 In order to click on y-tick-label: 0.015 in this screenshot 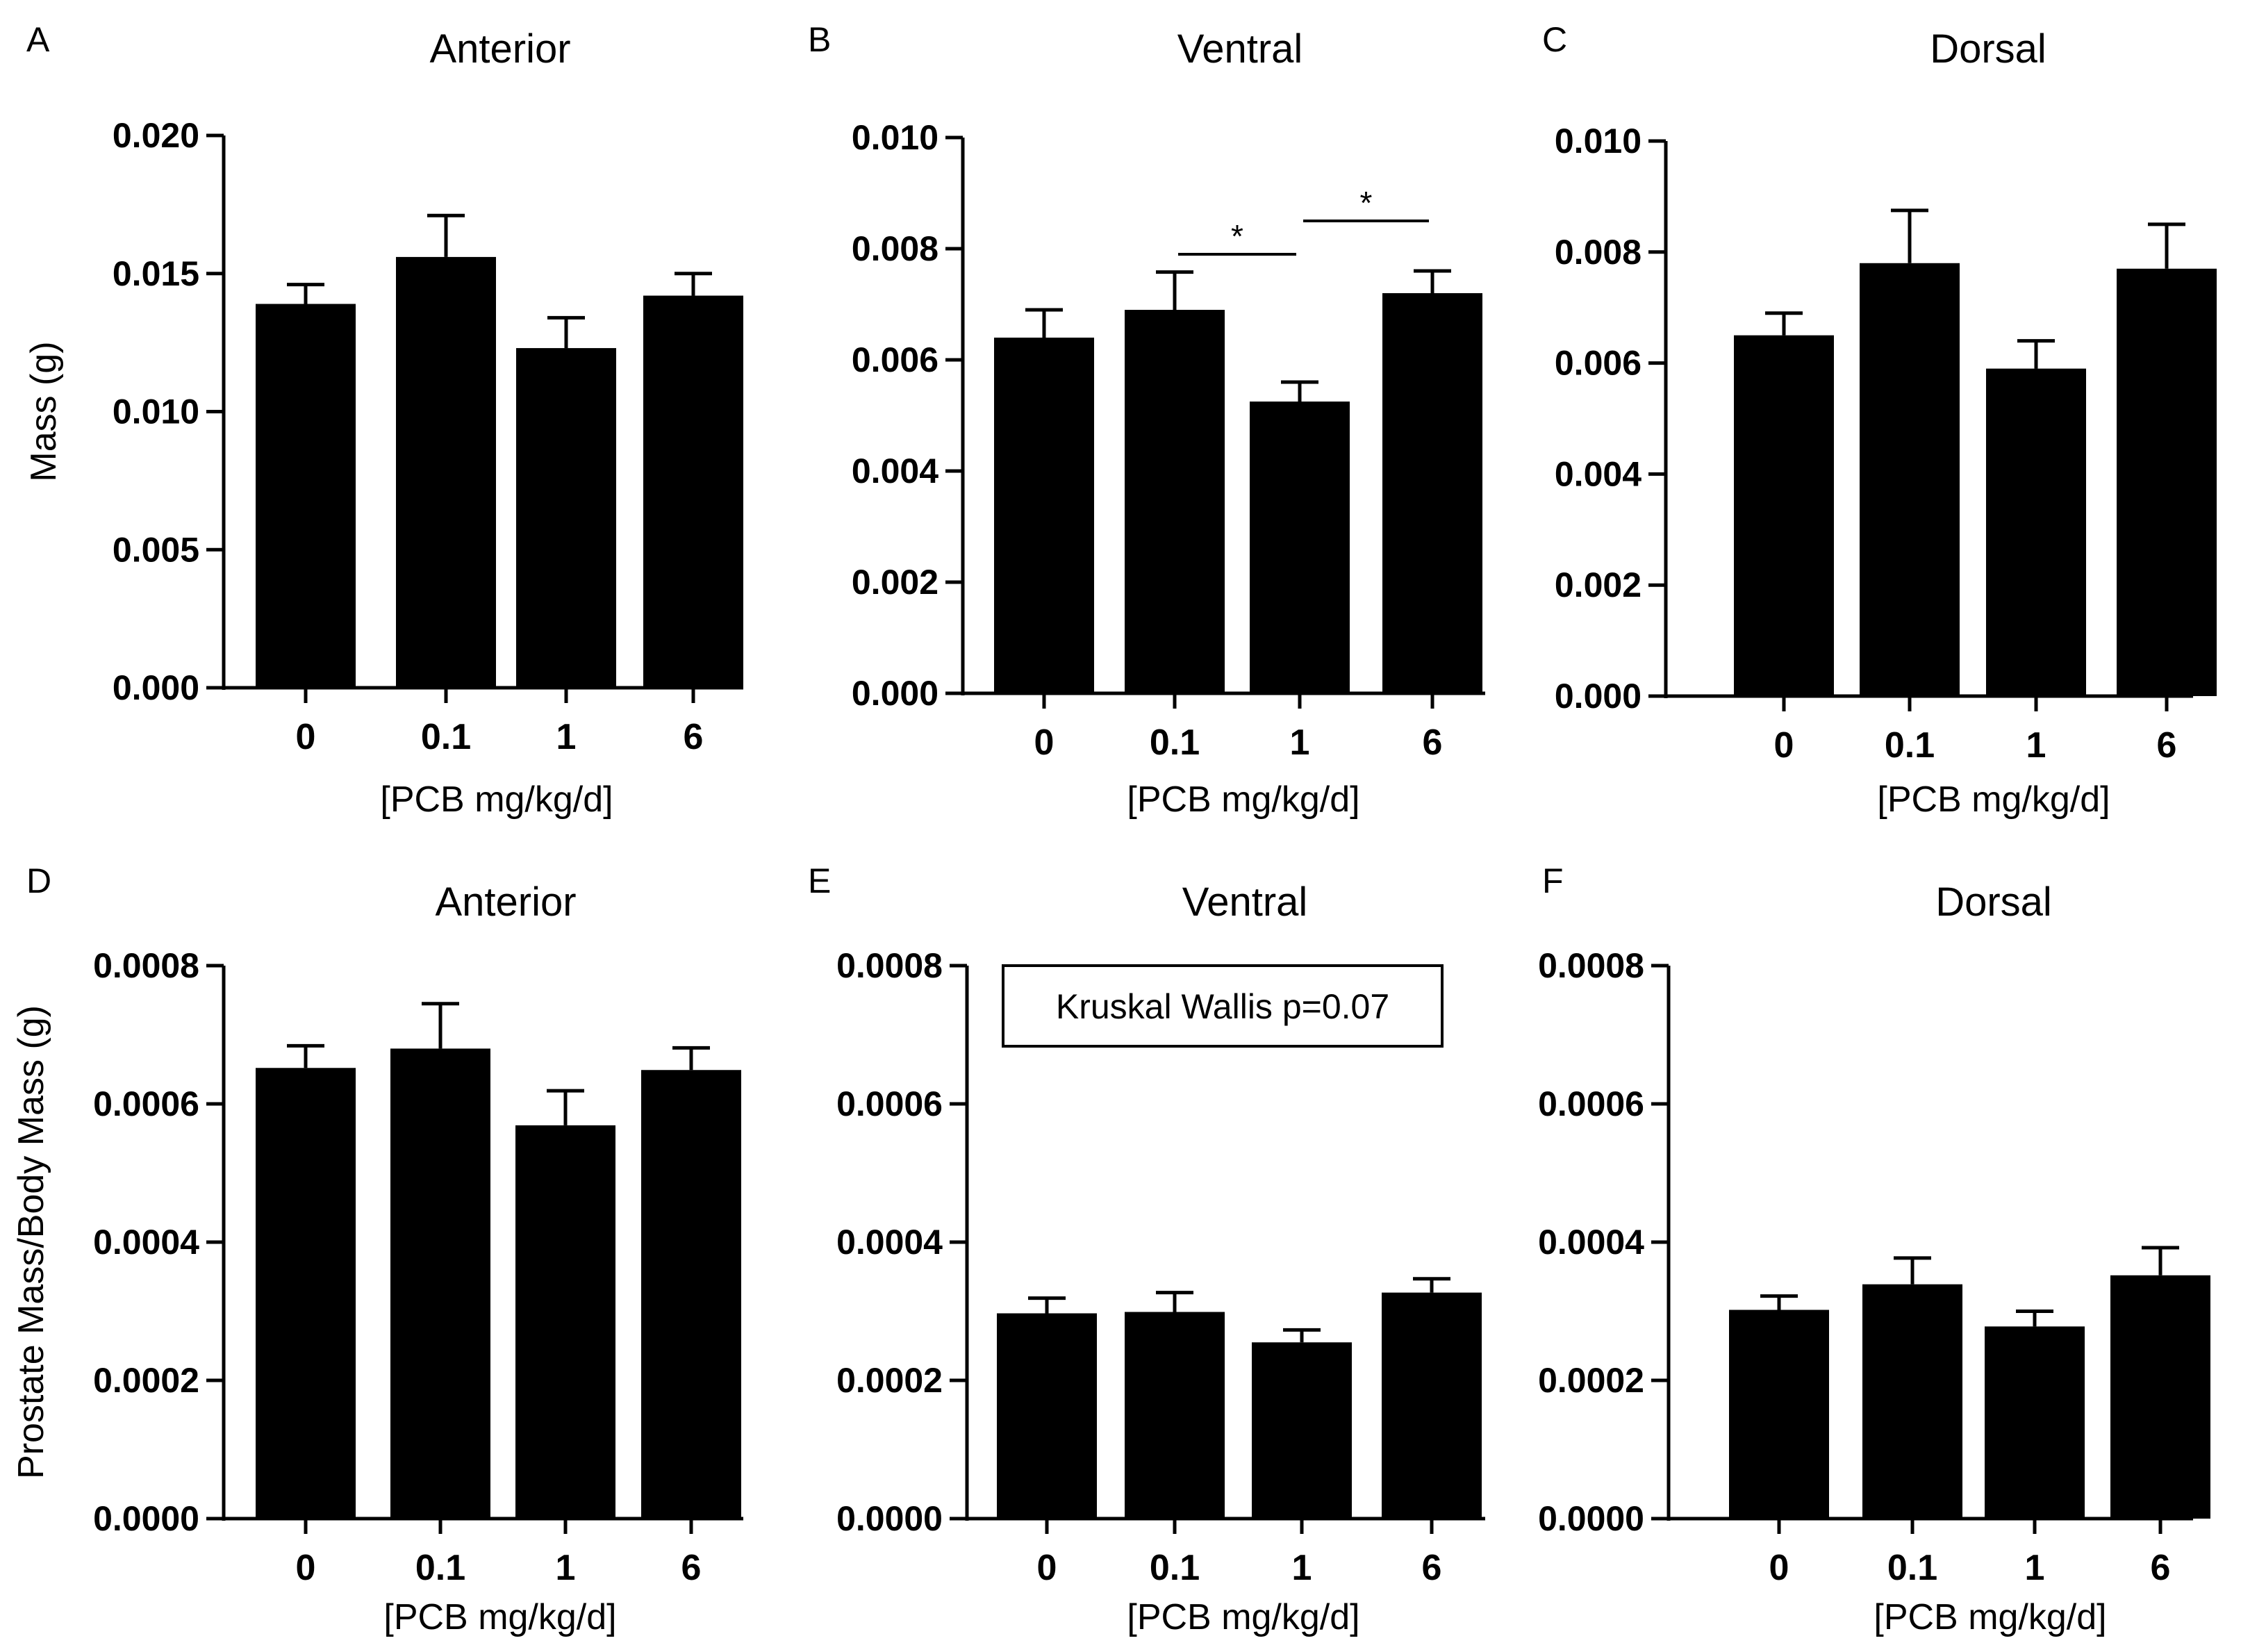, I will do `click(156, 273)`.